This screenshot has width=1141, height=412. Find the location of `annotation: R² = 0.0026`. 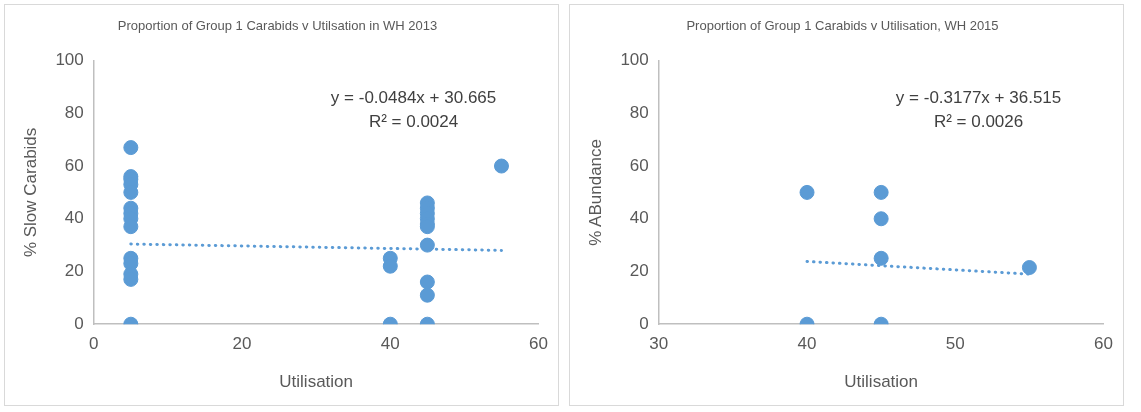

annotation: R² = 0.0026 is located at coordinates (978, 122).